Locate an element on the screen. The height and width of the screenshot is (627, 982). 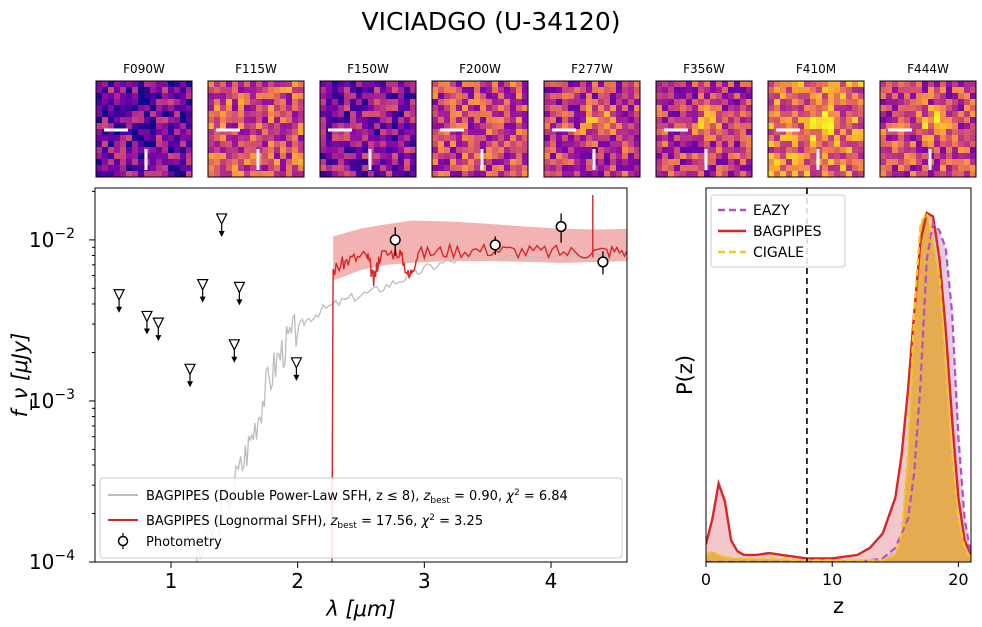
figure-title: VICIADGO (U-34120) is located at coordinates (490, 21).